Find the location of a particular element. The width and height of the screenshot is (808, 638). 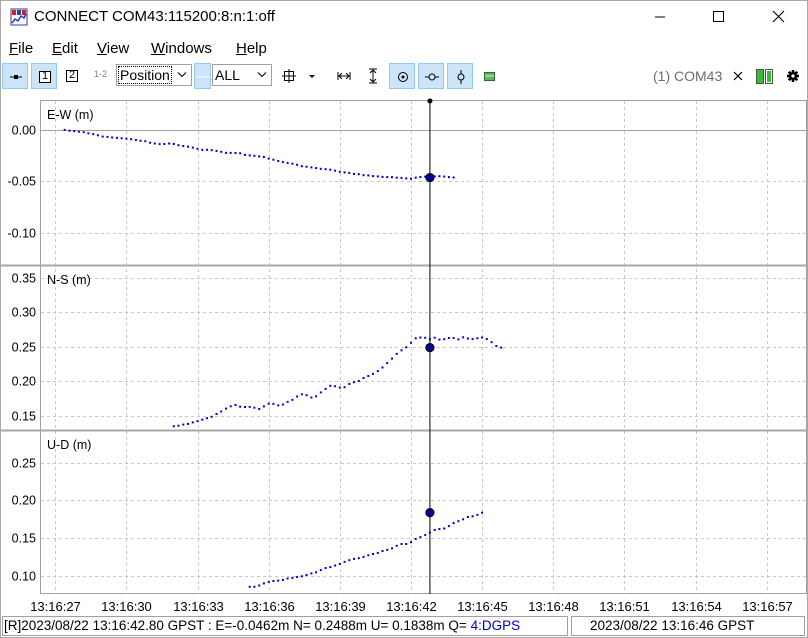

panel-label: N-S (m) is located at coordinates (69, 280).